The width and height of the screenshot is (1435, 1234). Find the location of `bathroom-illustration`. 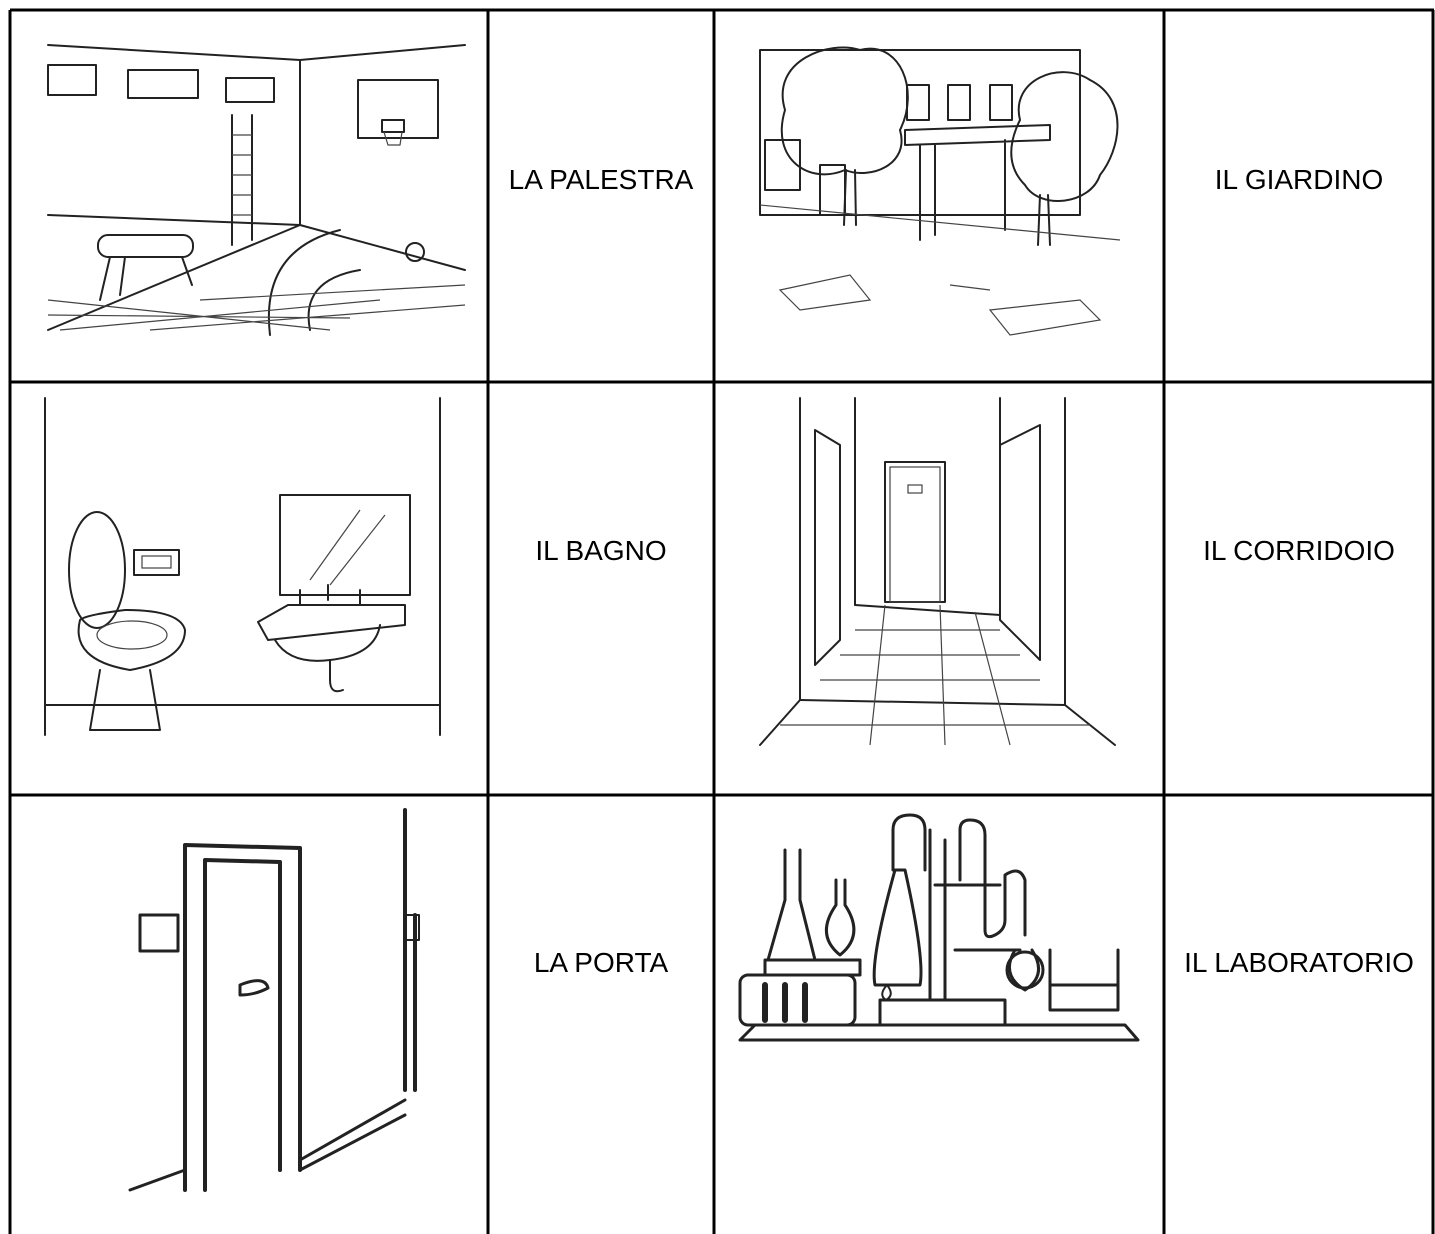

bathroom-illustration is located at coordinates (242, 566).